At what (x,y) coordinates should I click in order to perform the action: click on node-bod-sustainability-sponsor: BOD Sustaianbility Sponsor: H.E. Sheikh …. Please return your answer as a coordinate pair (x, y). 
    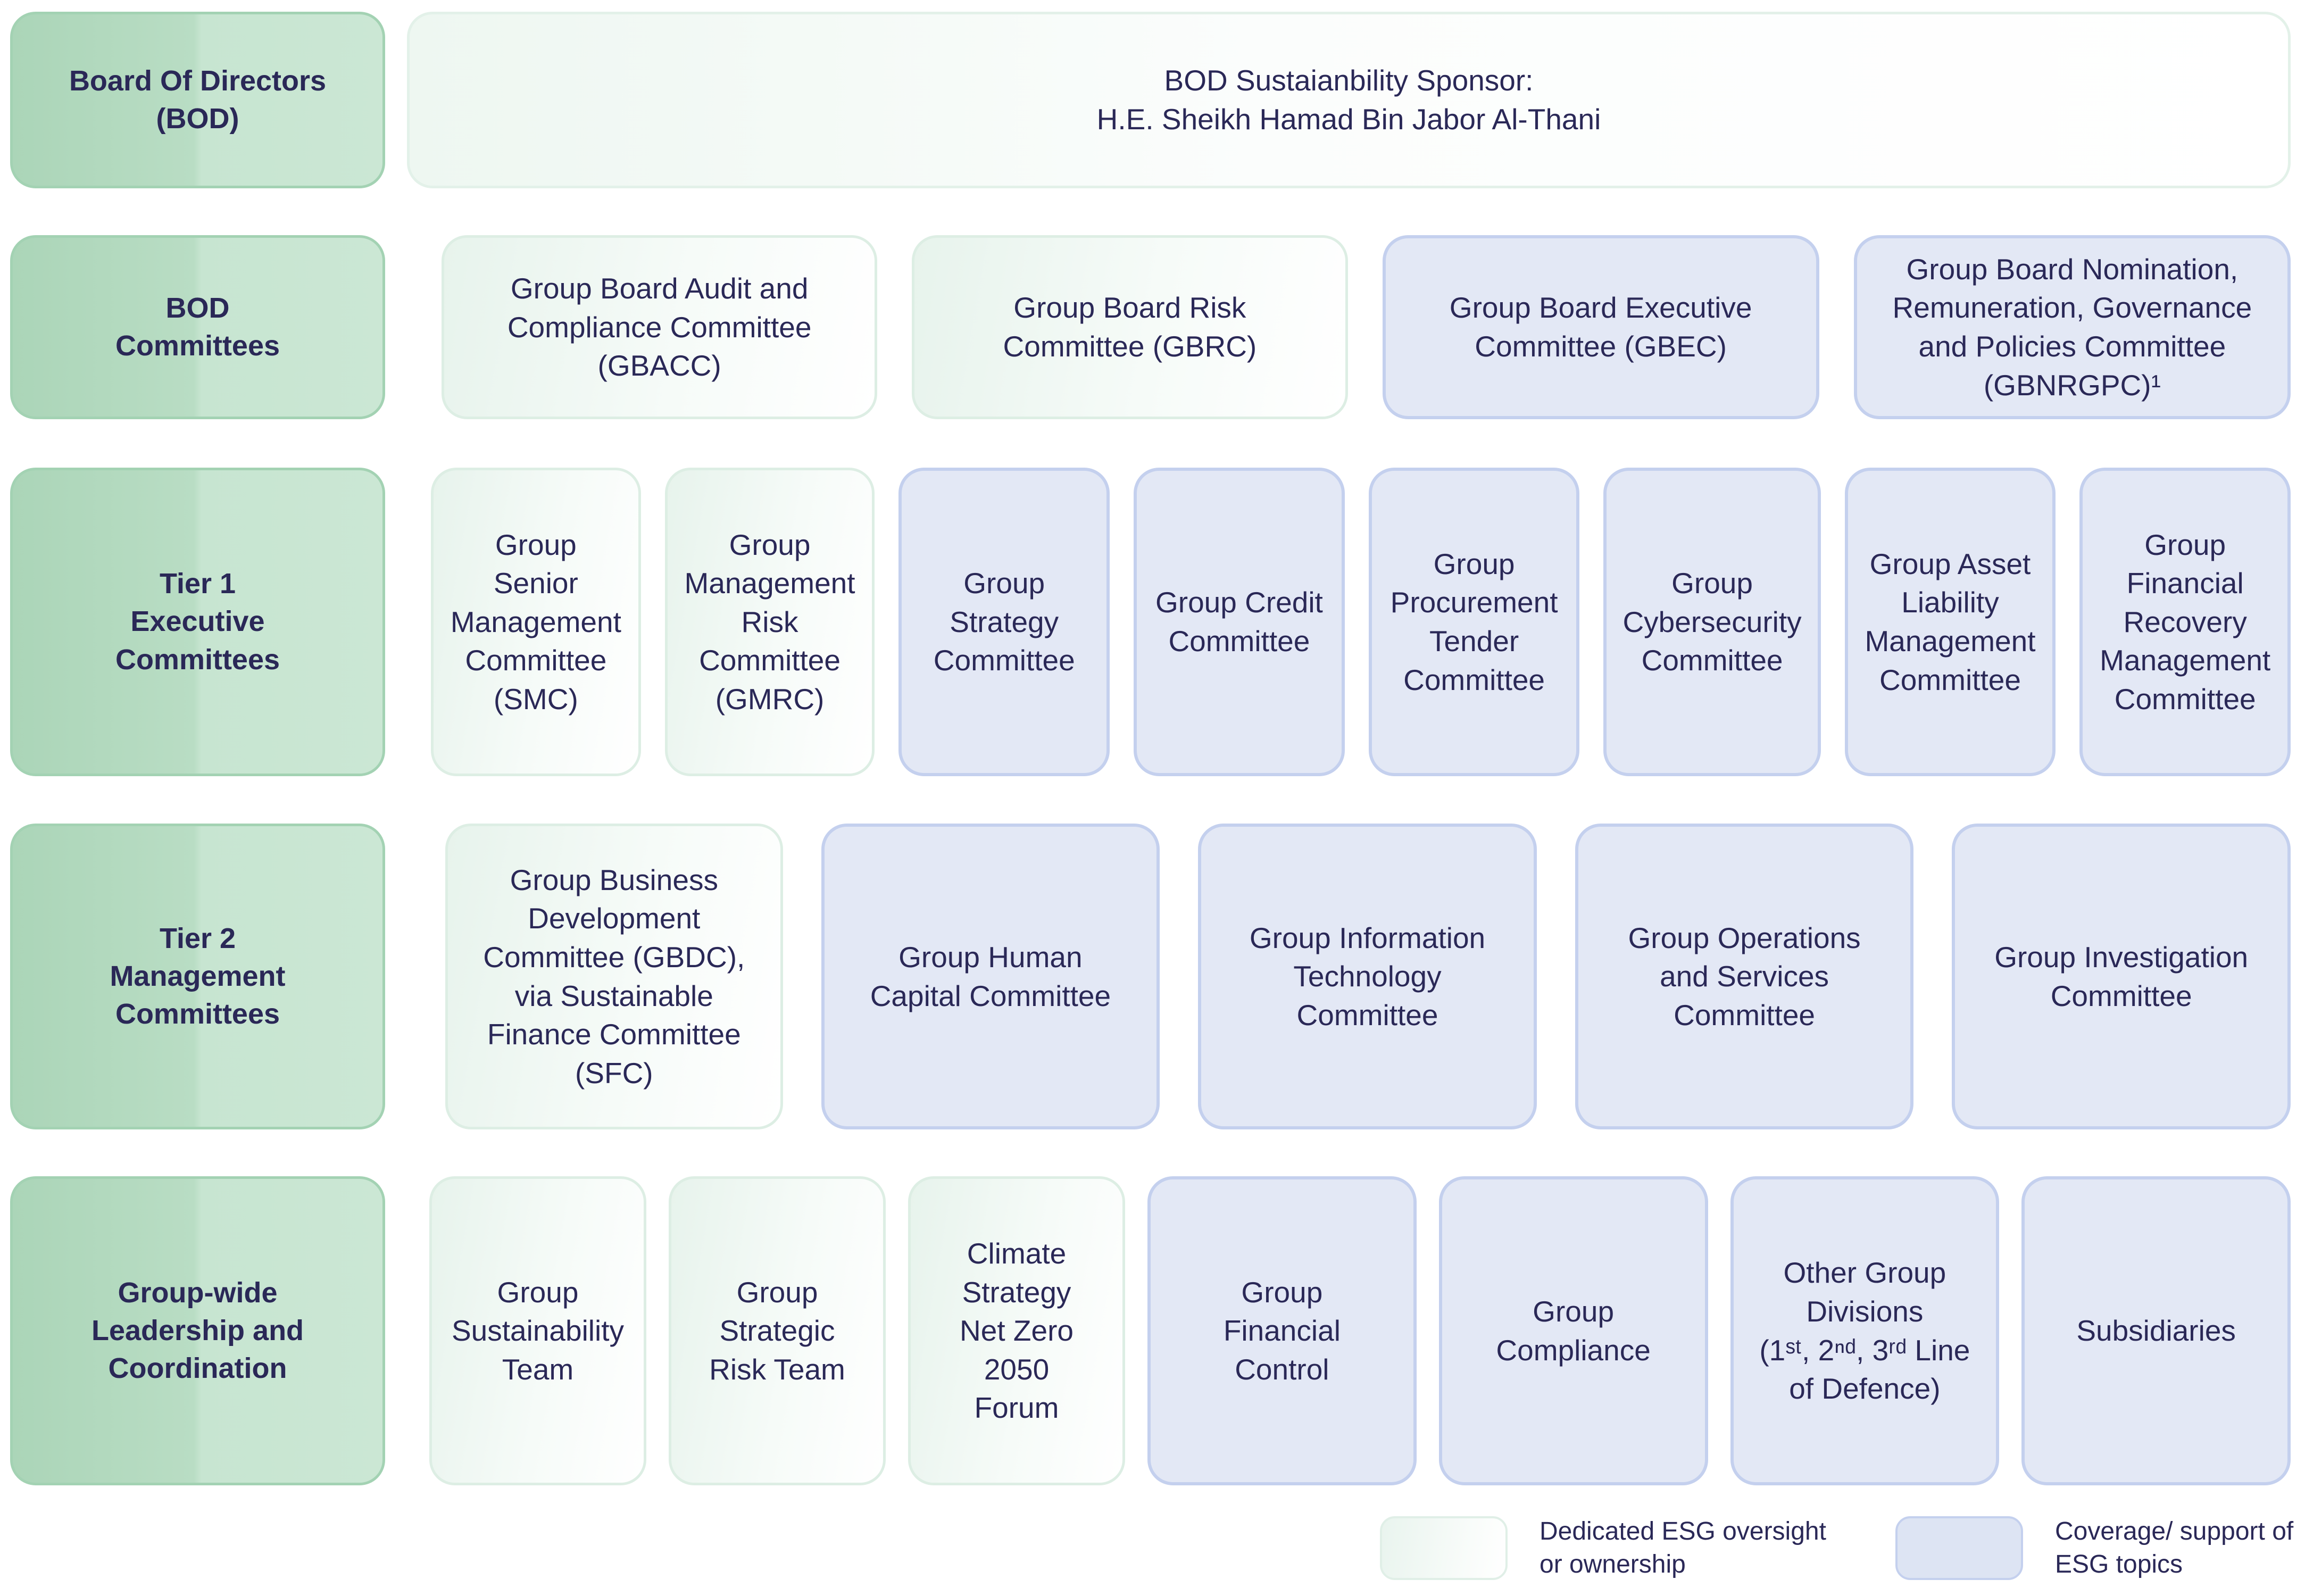
    Looking at the image, I should click on (1349, 100).